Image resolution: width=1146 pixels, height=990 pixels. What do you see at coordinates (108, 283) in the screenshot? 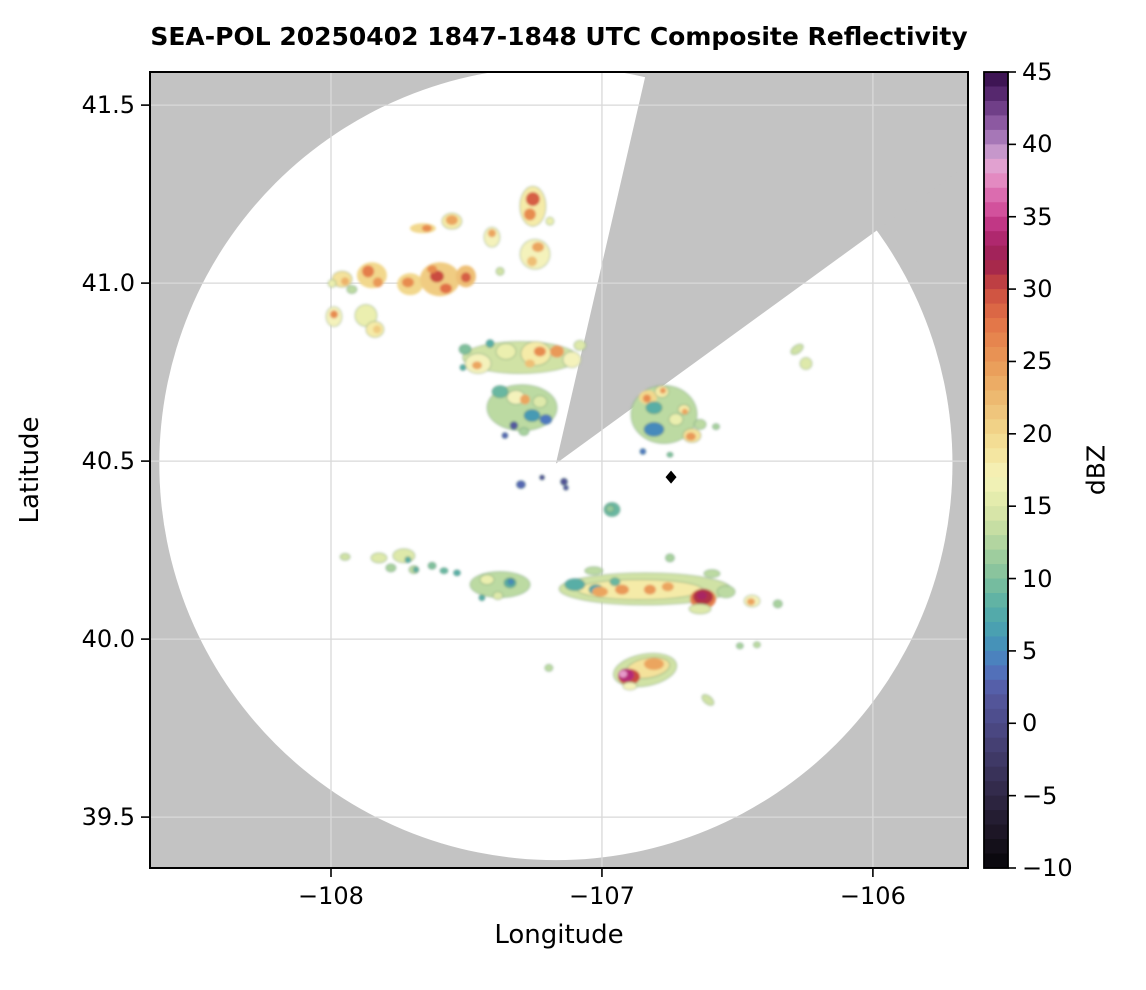
I see `y-tick-label: 41.0` at bounding box center [108, 283].